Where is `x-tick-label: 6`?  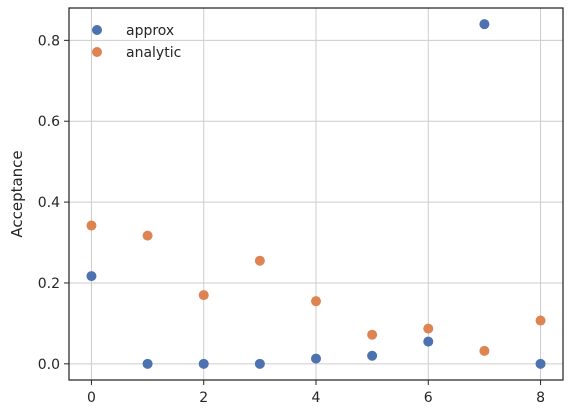 x-tick-label: 6 is located at coordinates (428, 398).